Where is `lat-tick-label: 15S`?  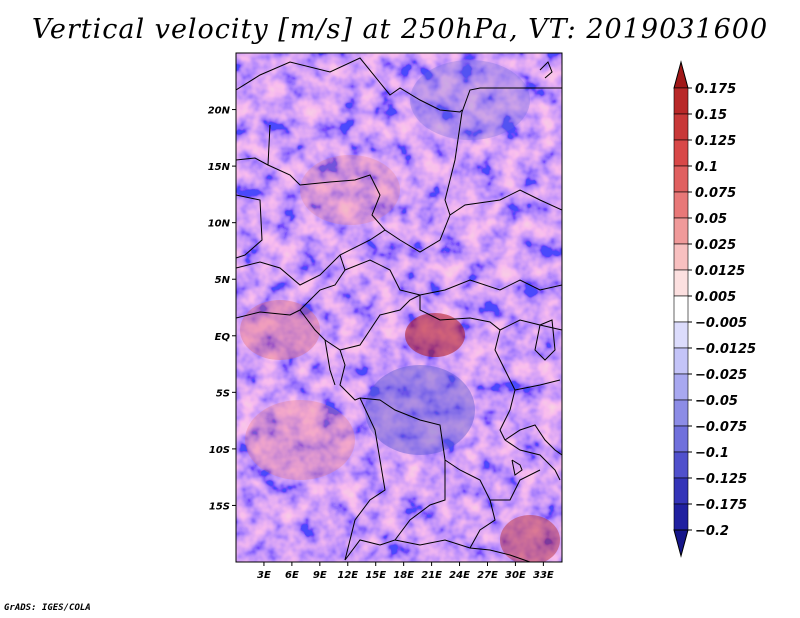 lat-tick-label: 15S is located at coordinates (219, 506).